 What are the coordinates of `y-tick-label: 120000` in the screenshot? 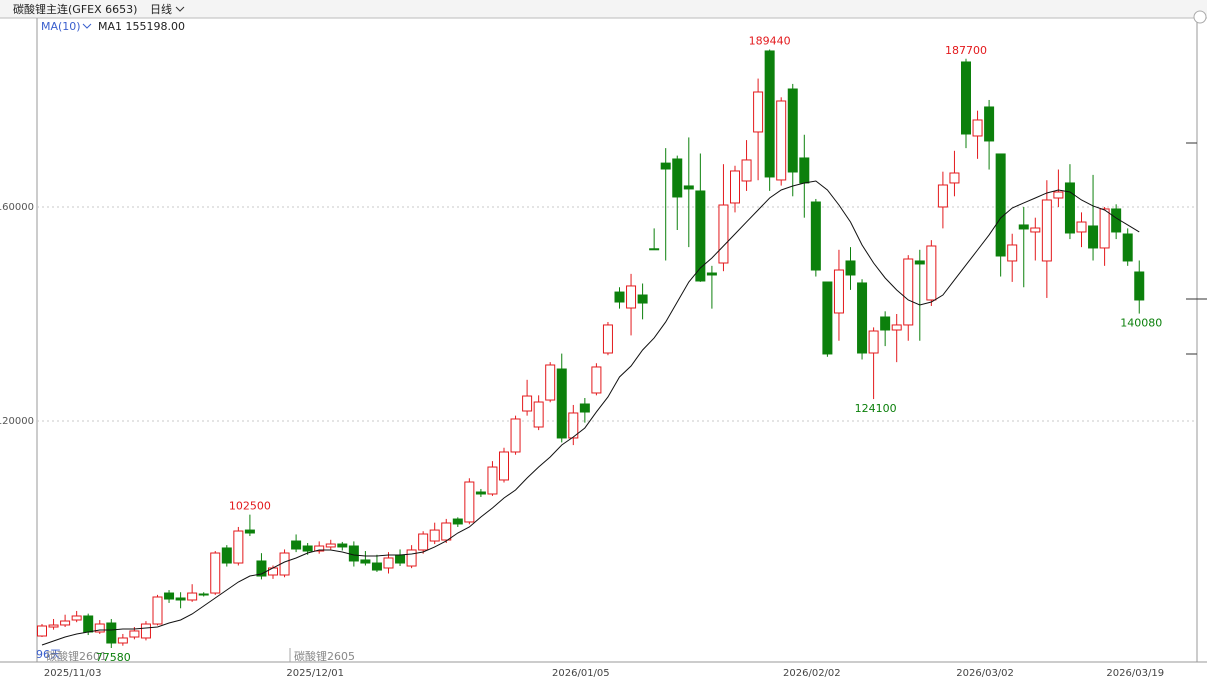 It's located at (17, 421).